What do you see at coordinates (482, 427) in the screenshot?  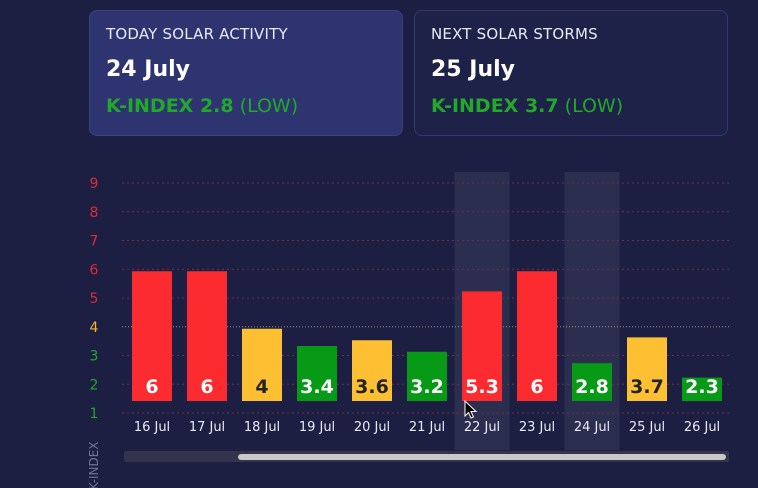 I see `x-tick-label: 22 Jul` at bounding box center [482, 427].